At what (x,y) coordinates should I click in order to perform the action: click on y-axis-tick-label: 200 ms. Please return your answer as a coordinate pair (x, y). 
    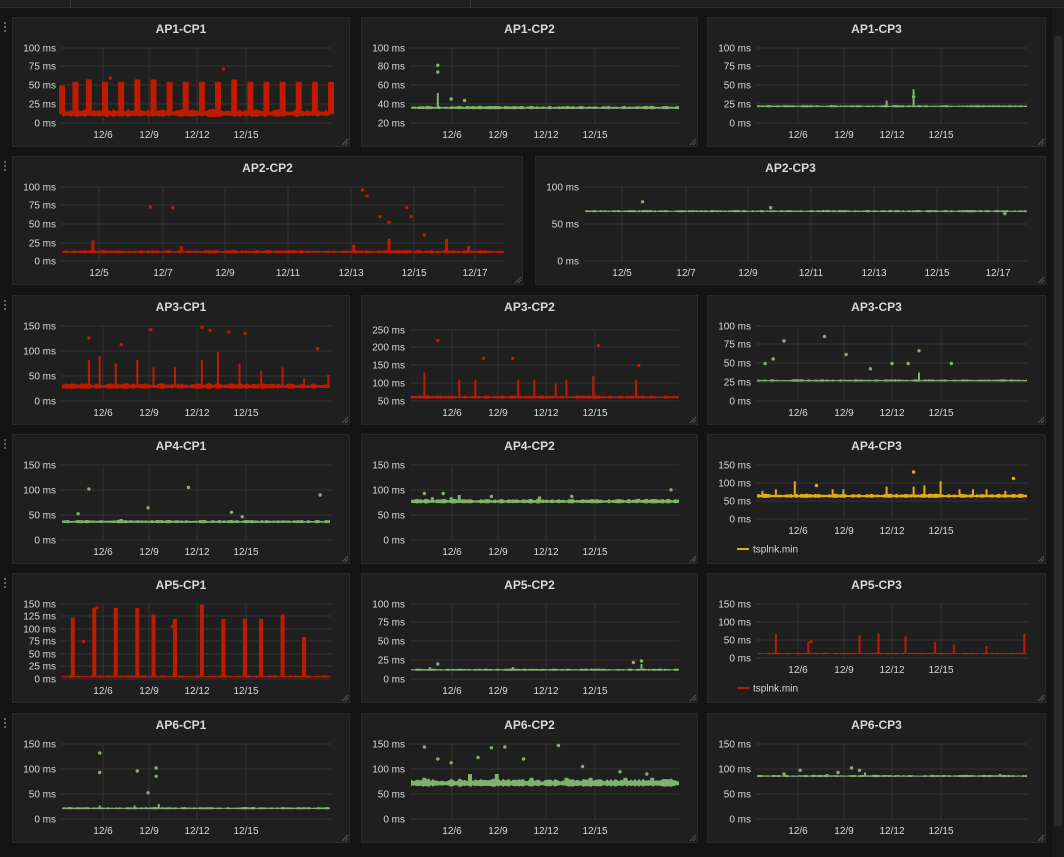
    Looking at the image, I should click on (388, 348).